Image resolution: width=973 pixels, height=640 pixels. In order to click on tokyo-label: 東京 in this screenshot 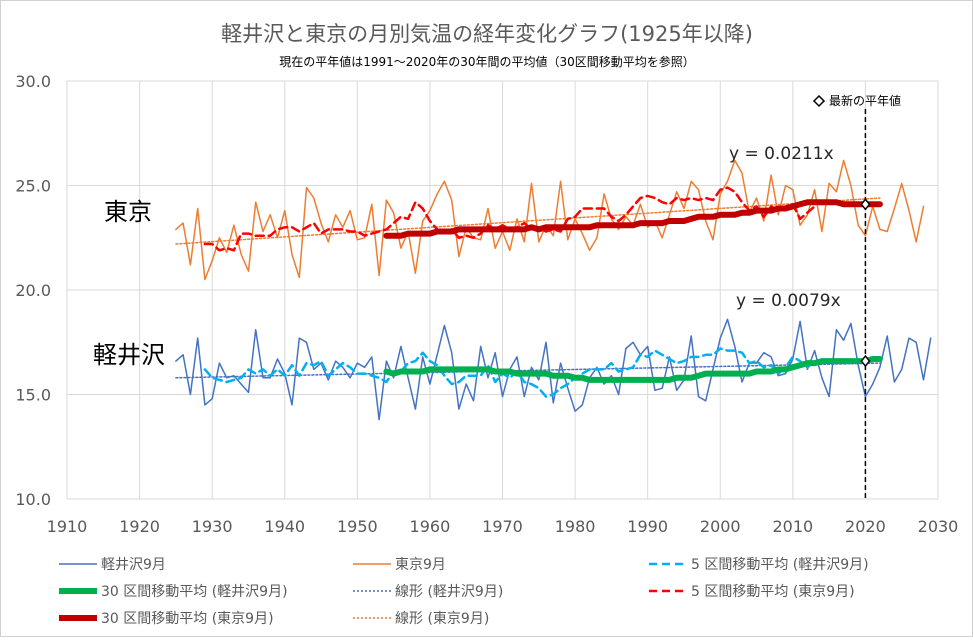, I will do `click(128, 212)`.